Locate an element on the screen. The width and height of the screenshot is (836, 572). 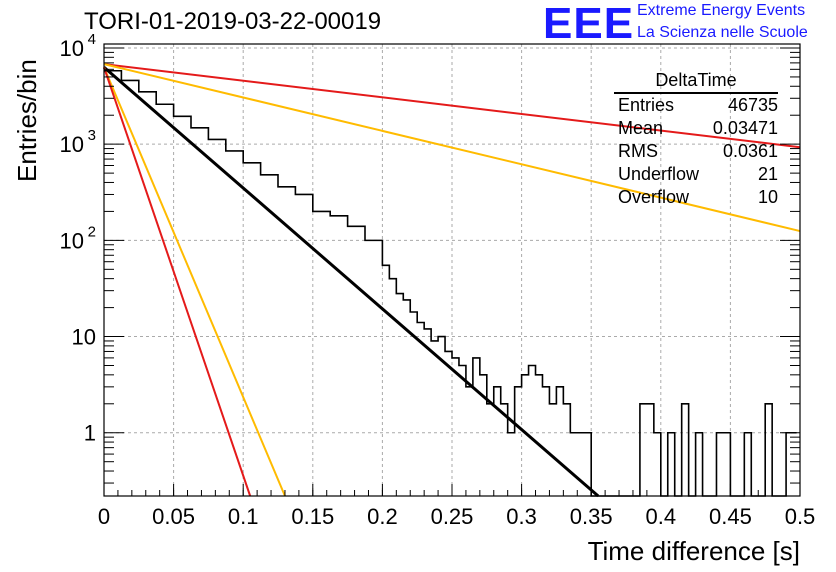
x-axis-label: Time difference [s] is located at coordinates (693, 551).